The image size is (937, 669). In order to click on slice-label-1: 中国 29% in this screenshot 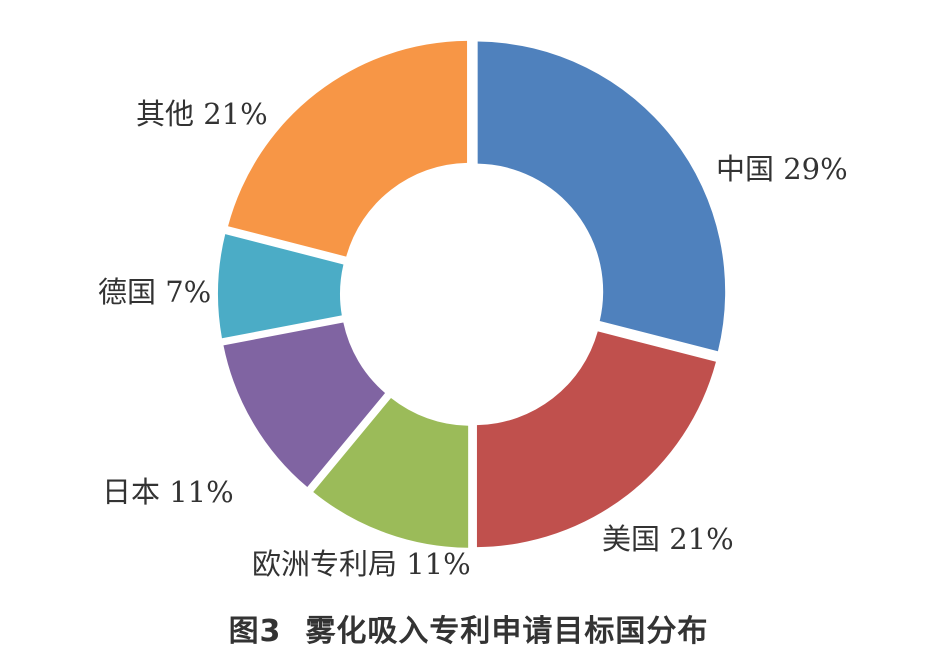, I will do `click(782, 169)`.